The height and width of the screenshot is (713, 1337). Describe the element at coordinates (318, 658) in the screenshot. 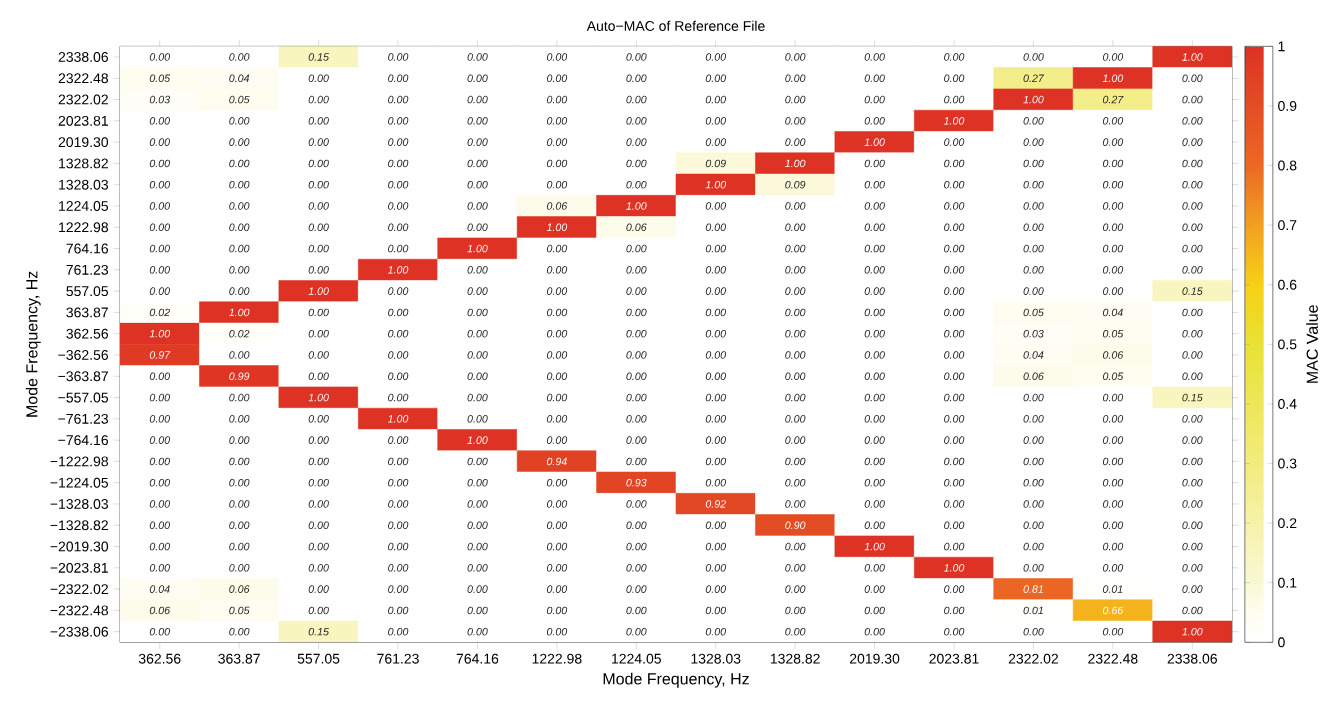

I see `x-tick-label: 557.05` at that location.